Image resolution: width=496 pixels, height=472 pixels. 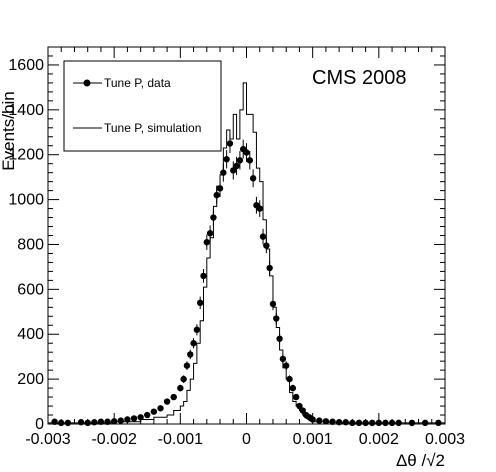 What do you see at coordinates (26, 200) in the screenshot?
I see `y-tick-label: 1000` at bounding box center [26, 200].